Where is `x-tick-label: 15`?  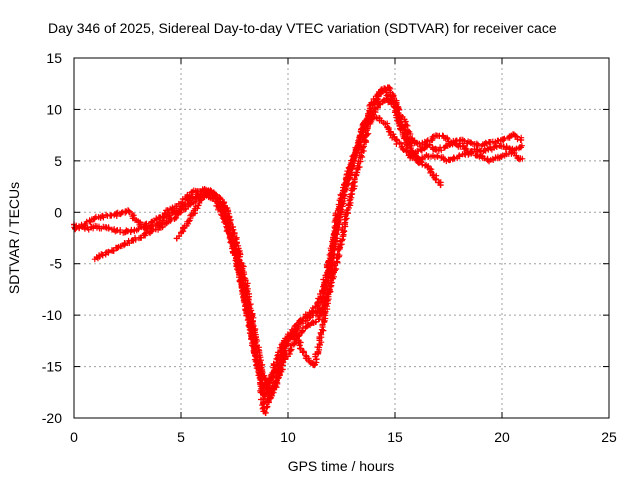
x-tick-label: 15 is located at coordinates (395, 437).